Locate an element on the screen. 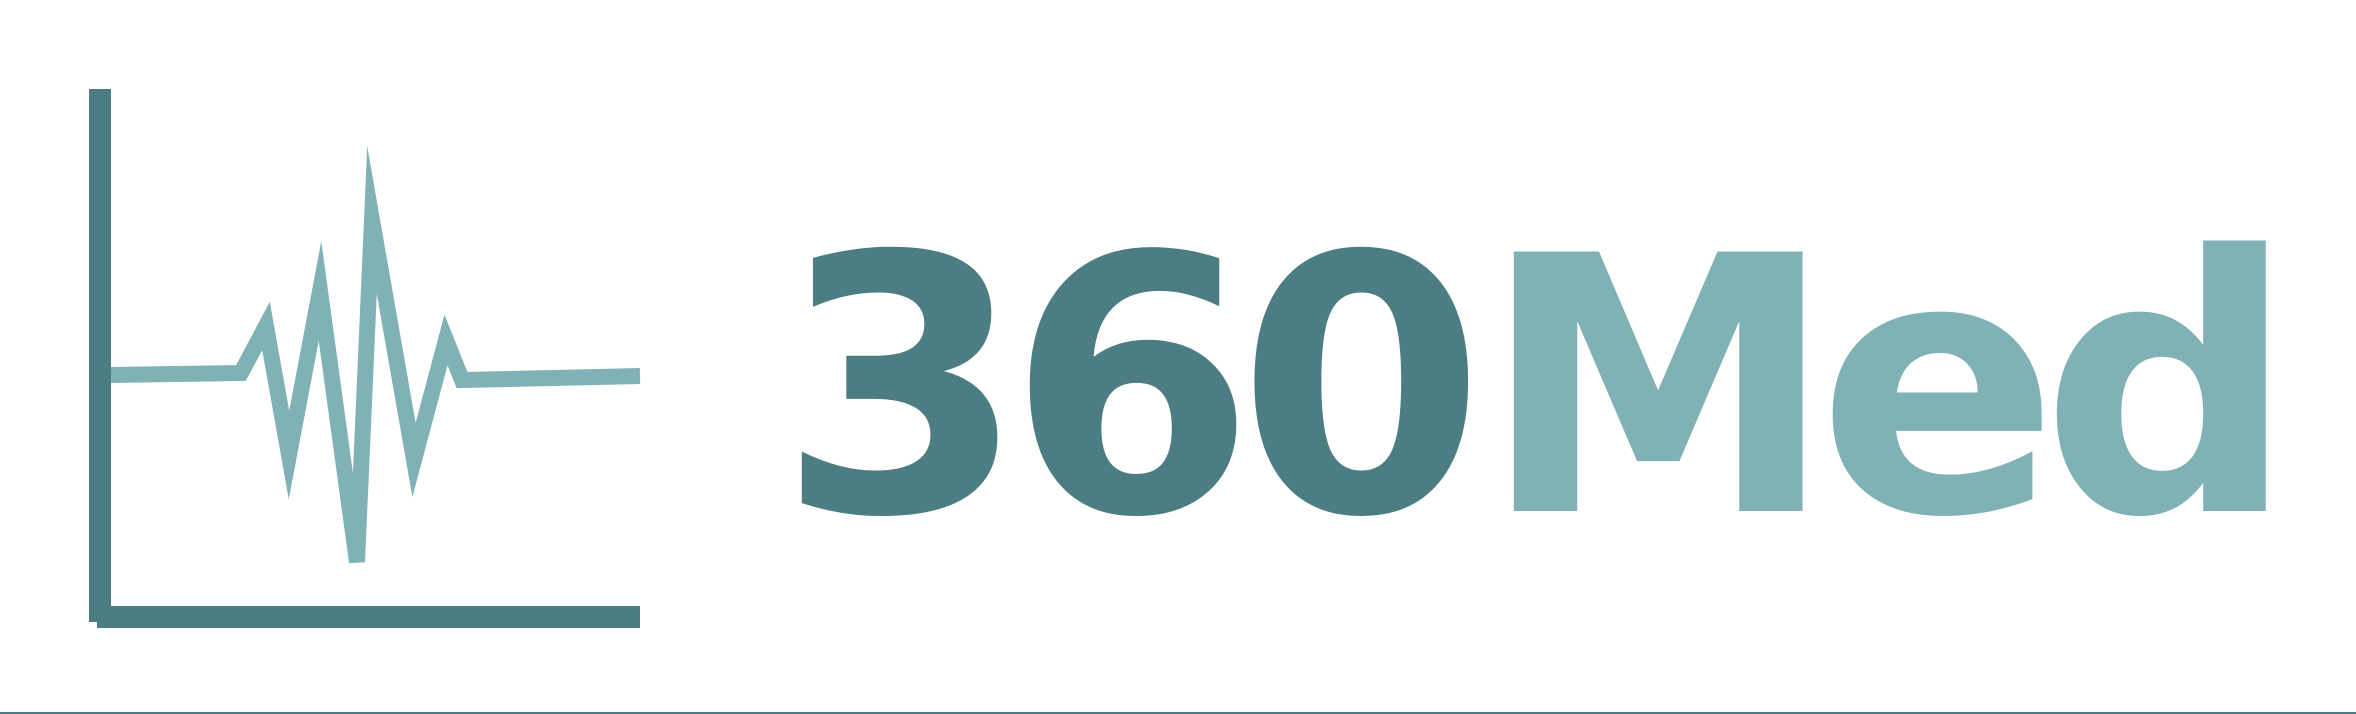 The width and height of the screenshot is (2356, 714). heartbeat-line is located at coordinates (375, 355).